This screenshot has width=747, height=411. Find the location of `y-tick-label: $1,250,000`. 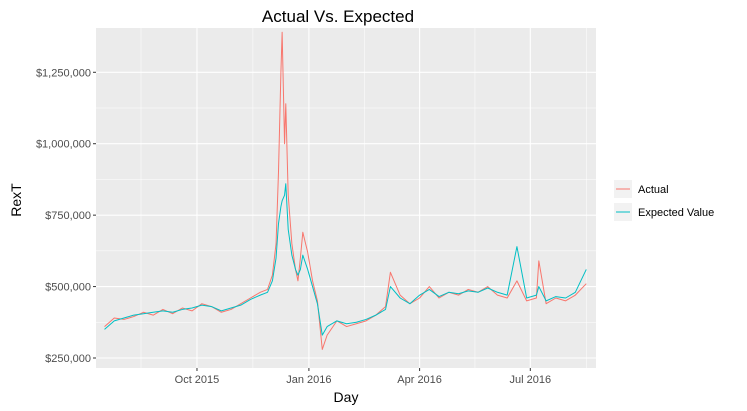

y-tick-label: $1,250,000 is located at coordinates (63, 73).